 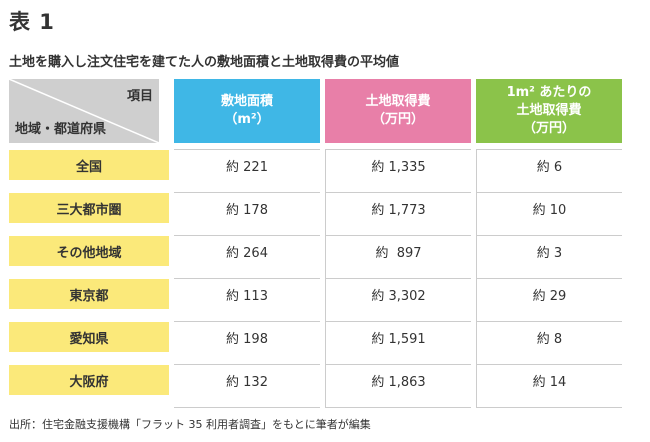 I want to click on cell-cost: 約 1,591, so click(x=398, y=337).